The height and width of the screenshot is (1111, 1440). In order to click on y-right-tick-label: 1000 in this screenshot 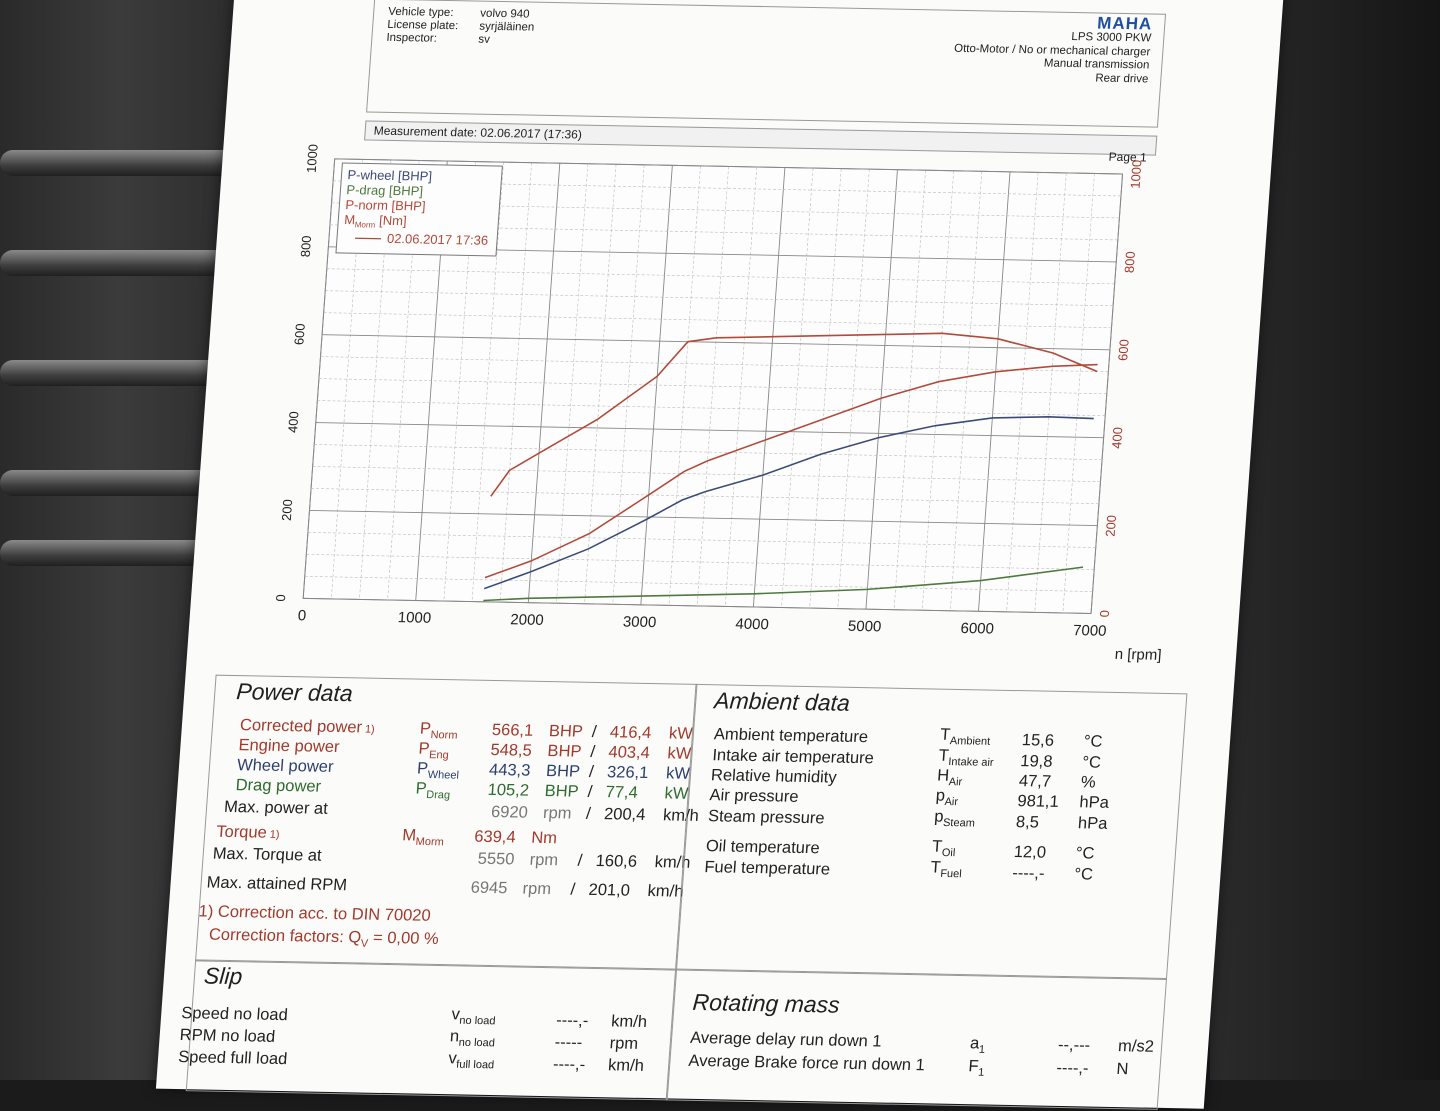, I will do `click(1136, 174)`.